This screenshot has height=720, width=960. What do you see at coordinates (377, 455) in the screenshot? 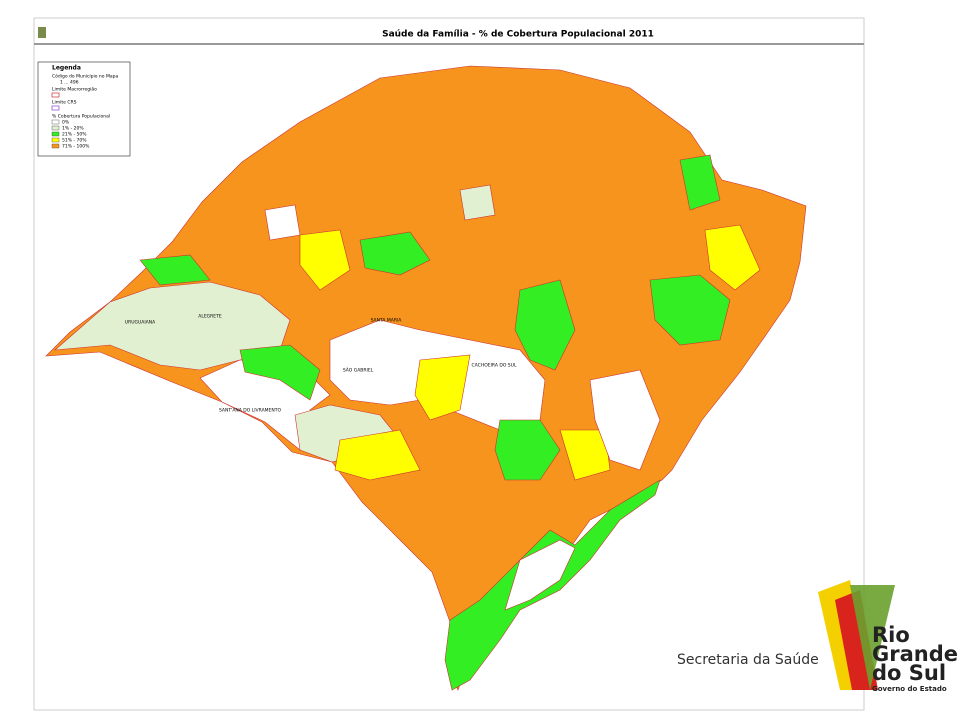
I see `region-yellow-c` at bounding box center [377, 455].